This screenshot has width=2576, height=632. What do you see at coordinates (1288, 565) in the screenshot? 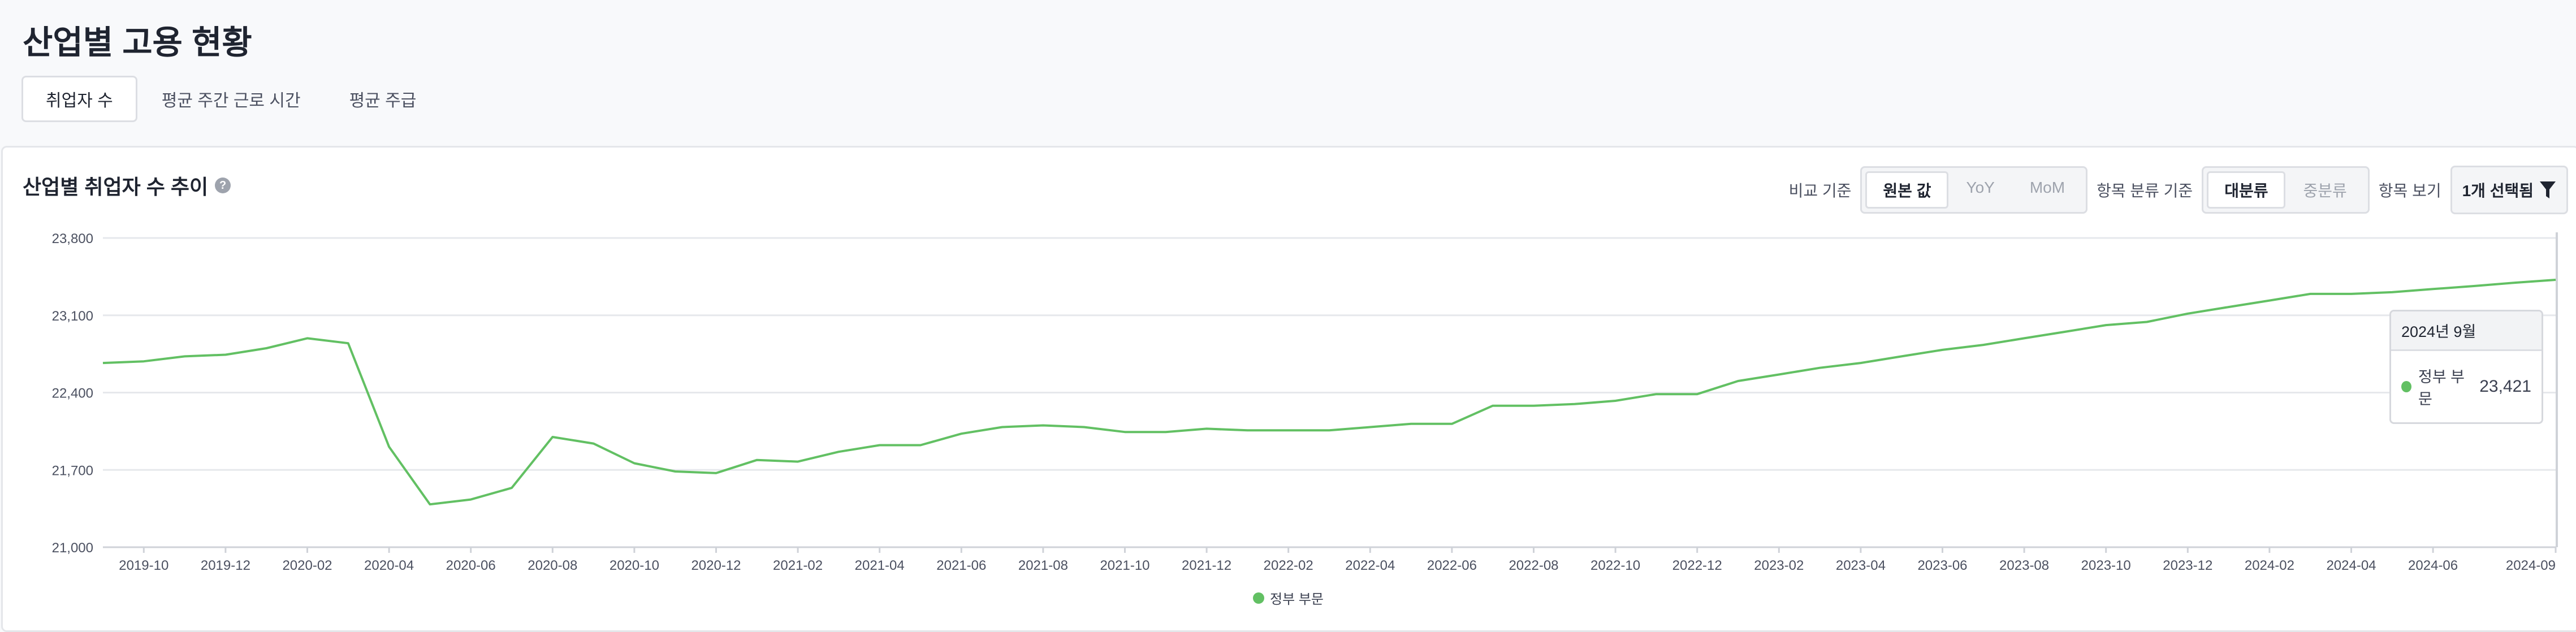
I see `x-tick-label: 2022-02` at bounding box center [1288, 565].